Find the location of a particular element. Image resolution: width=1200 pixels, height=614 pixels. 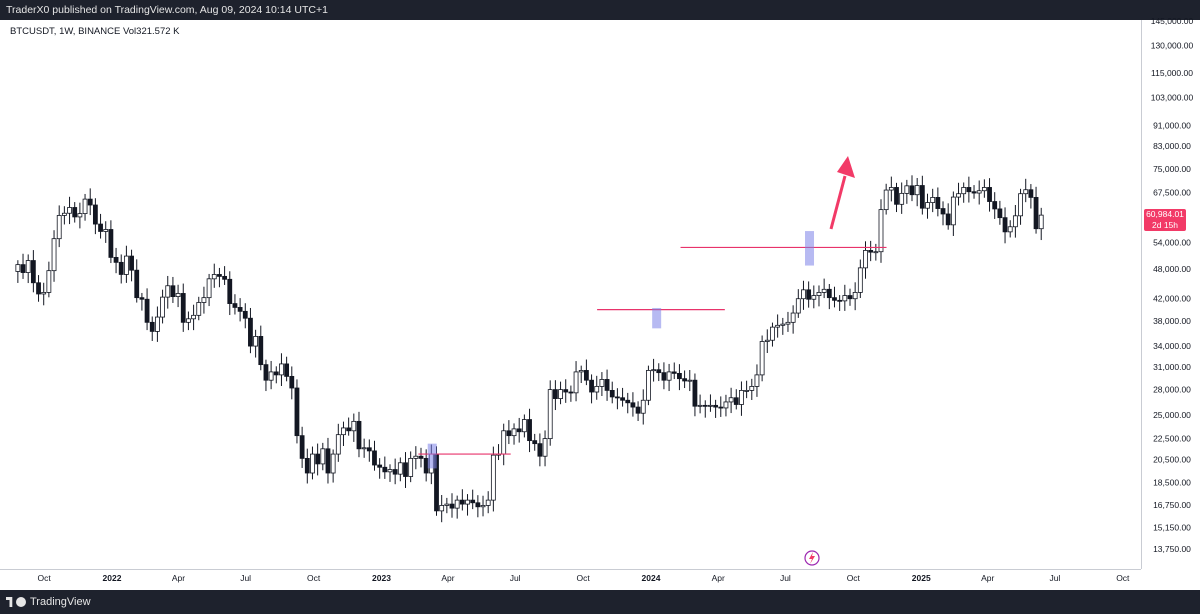

x-tick-label: Jul is located at coordinates (1054, 578).